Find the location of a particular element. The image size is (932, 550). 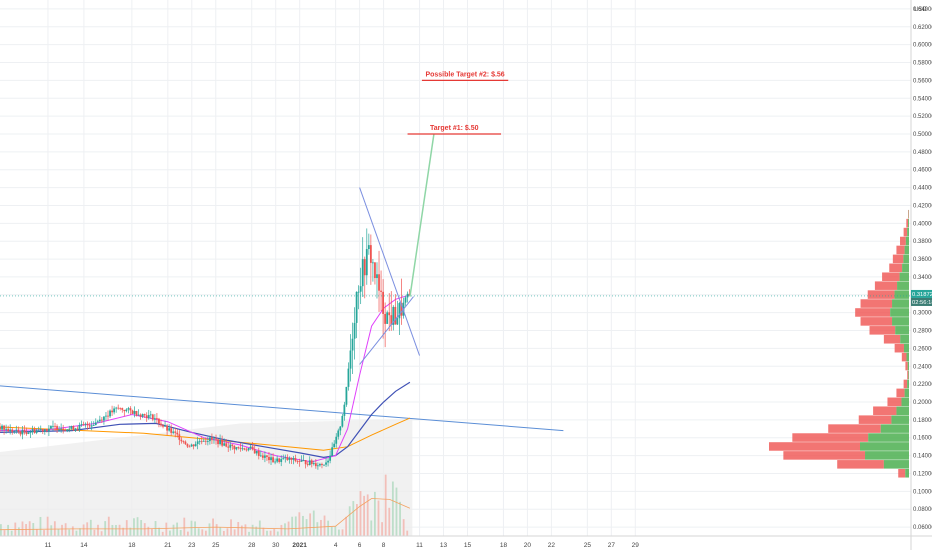

target-label: Possible Target #2: $.56 is located at coordinates (464, 74).